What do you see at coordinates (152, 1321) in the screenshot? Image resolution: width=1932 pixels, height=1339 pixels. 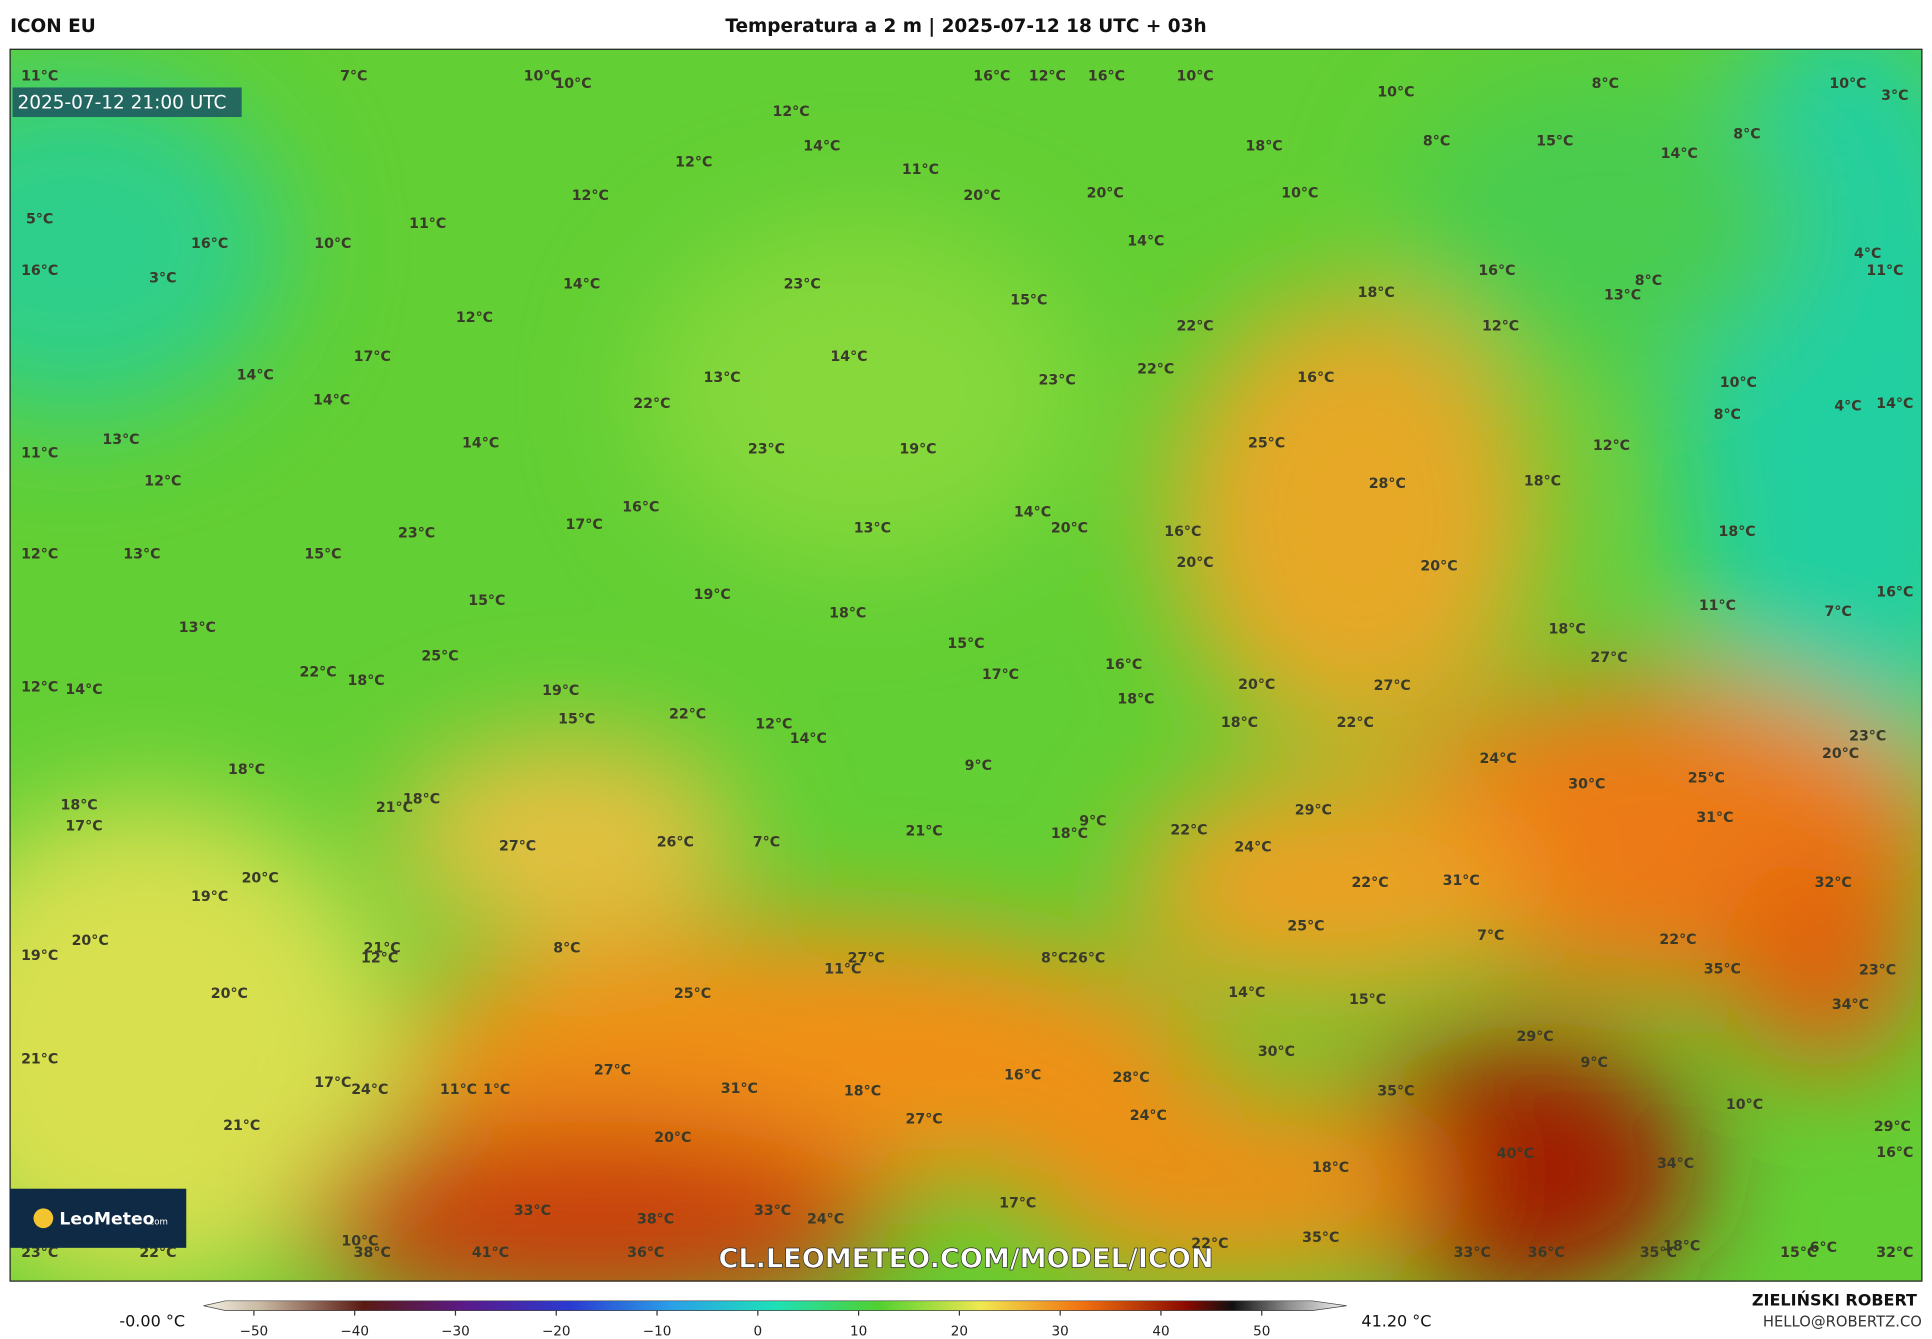 I see `colorbar-min: -0.00 °C` at bounding box center [152, 1321].